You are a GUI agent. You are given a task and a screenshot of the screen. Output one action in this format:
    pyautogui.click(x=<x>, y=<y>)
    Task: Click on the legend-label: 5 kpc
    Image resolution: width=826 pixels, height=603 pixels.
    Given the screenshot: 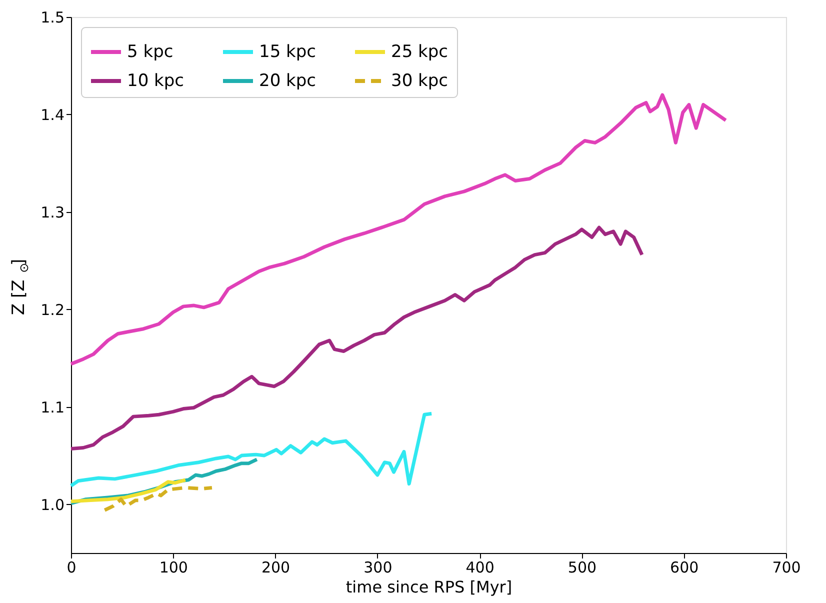 What is the action you would take?
    pyautogui.click(x=150, y=52)
    